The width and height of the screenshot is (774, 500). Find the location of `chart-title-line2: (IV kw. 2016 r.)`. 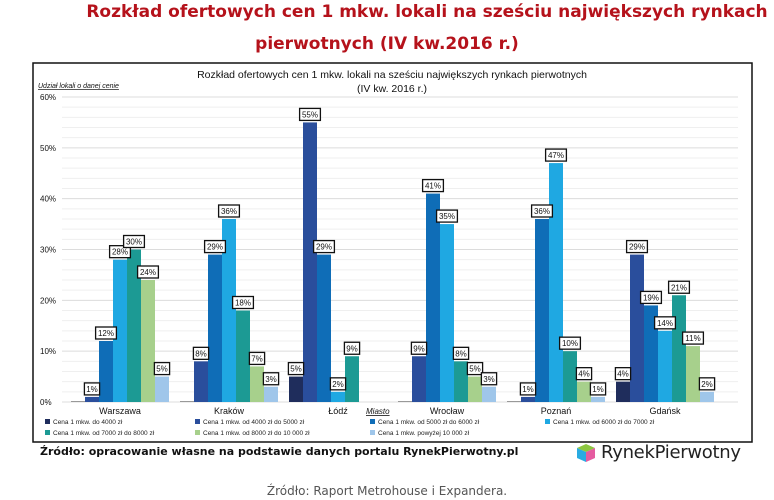

chart-title-line2: (IV kw. 2016 r.) is located at coordinates (392, 89).